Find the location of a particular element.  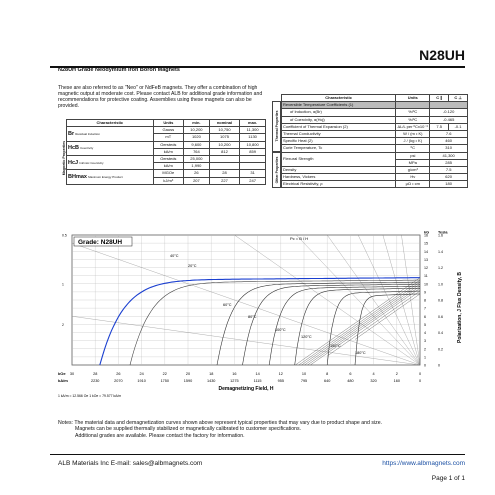

thermal-value: 7.5 is located at coordinates (448, 170).